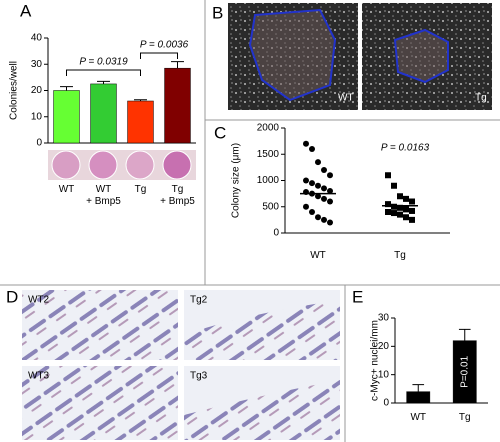 Image resolution: width=500 pixels, height=442 pixels. I want to click on image-label: Tg3, so click(199, 376).